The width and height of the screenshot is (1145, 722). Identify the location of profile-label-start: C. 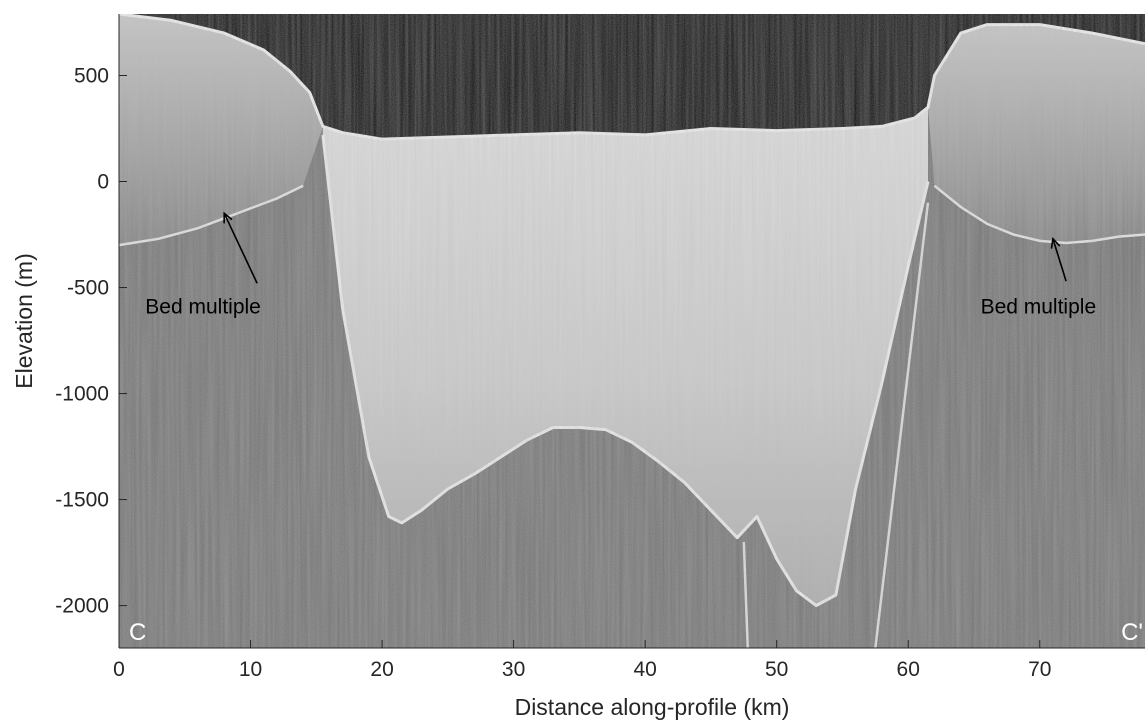
(137, 632).